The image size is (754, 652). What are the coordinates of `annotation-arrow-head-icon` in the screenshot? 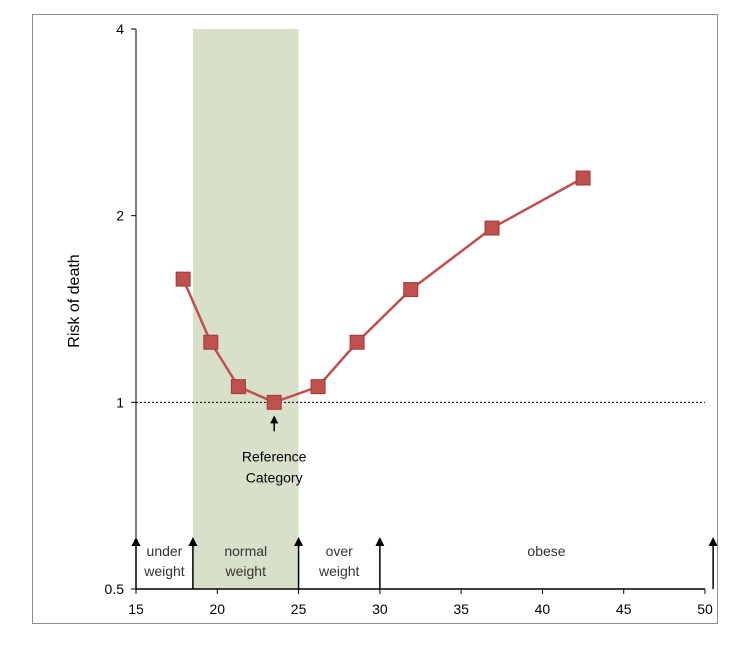 It's located at (274, 419).